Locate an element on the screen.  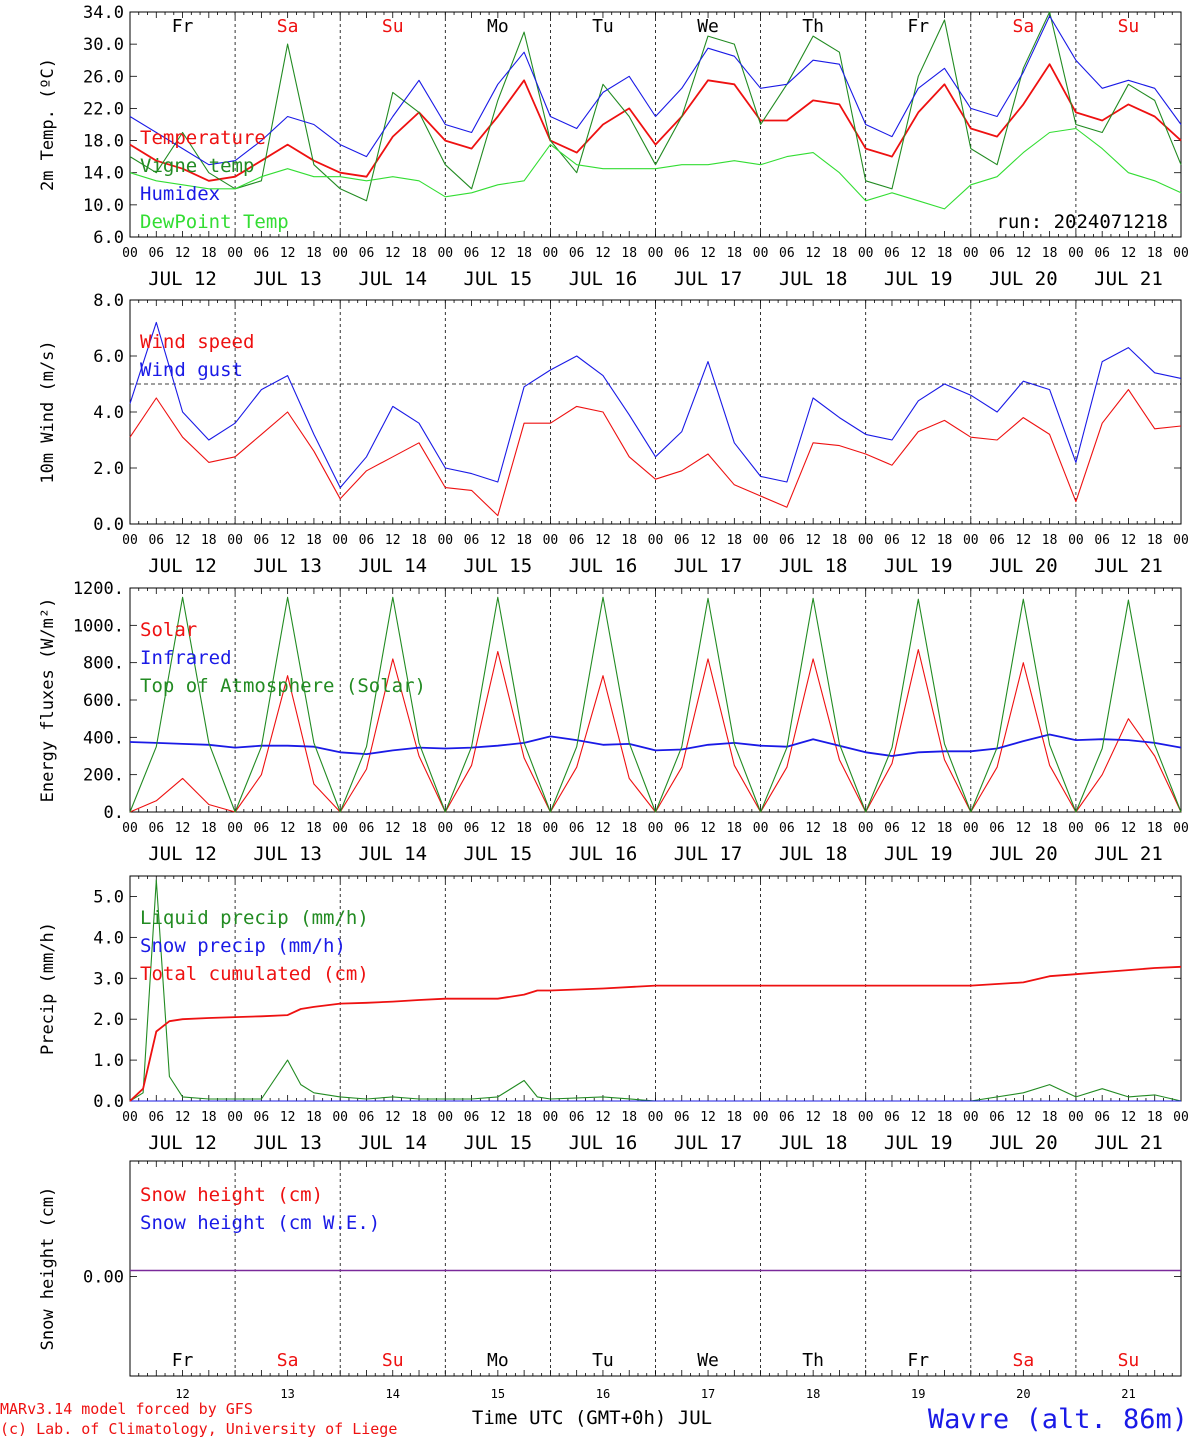
y-tick-label: 22.0 is located at coordinates (103, 109).